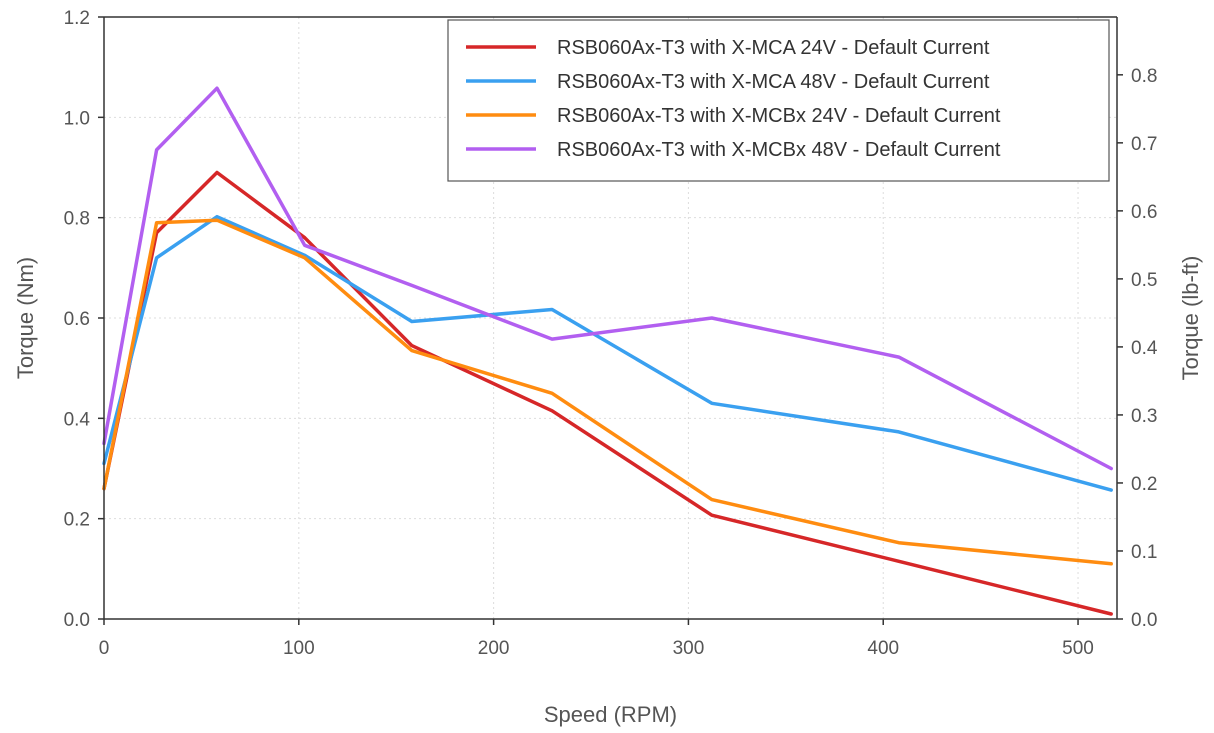 The height and width of the screenshot is (733, 1214). I want to click on y2-tick-label: 0.0, so click(1144, 620).